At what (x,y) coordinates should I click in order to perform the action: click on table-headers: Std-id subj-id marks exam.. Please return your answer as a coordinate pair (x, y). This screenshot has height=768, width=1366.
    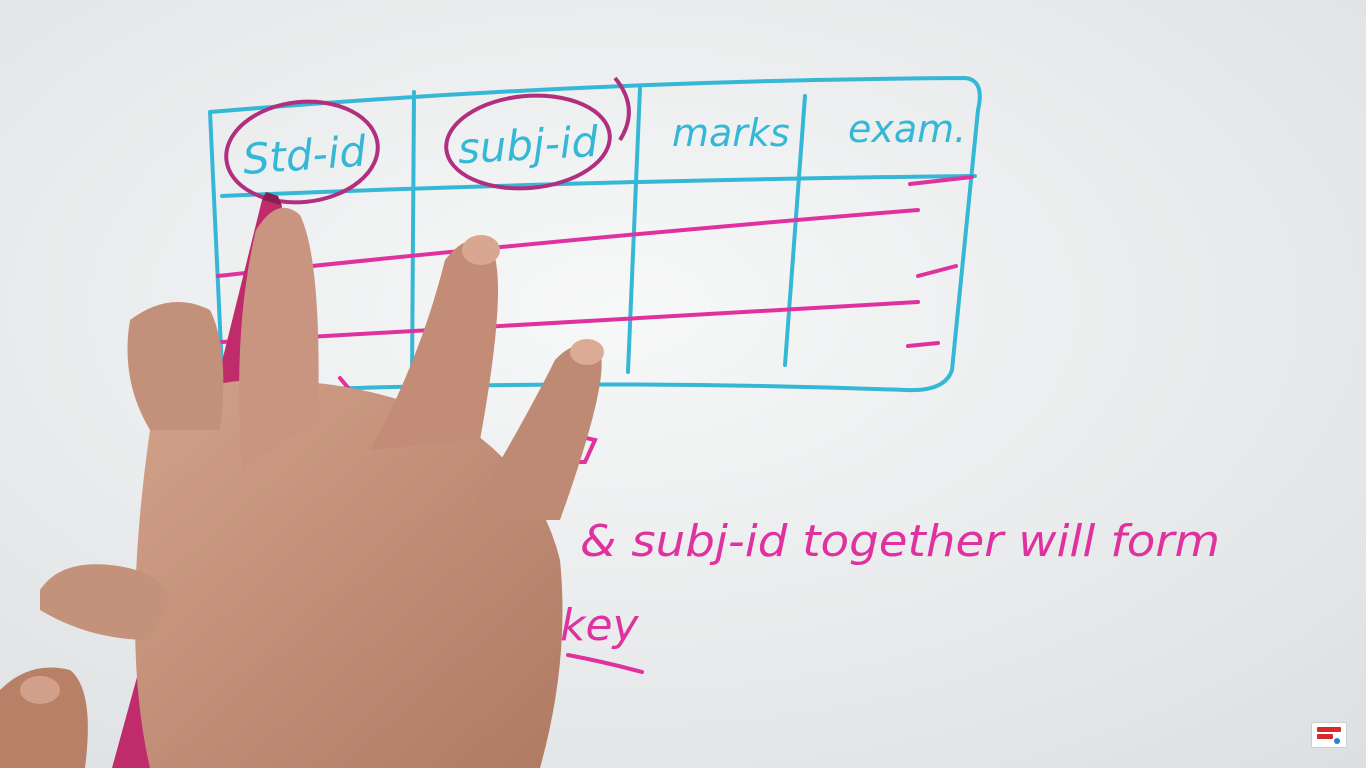
    Looking at the image, I should click on (603, 145).